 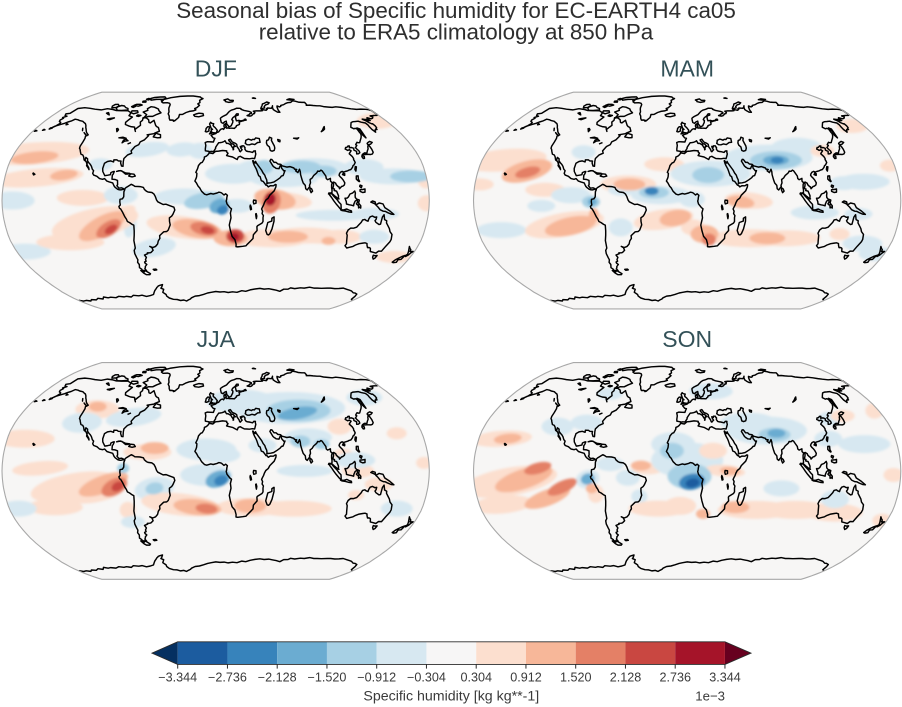 I want to click on svg-text:relative to ERA5 climatology a: relative to ERA5 climatology at 850 hPa, so click(x=456, y=32).